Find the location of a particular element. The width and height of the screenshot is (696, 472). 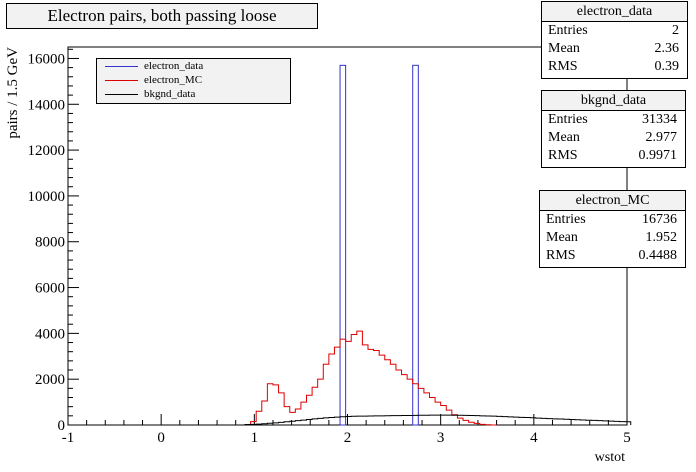

y-axis: 0 2000 4000 6000 8000 10000 12000 14000 16000 is located at coordinates (53, 241).